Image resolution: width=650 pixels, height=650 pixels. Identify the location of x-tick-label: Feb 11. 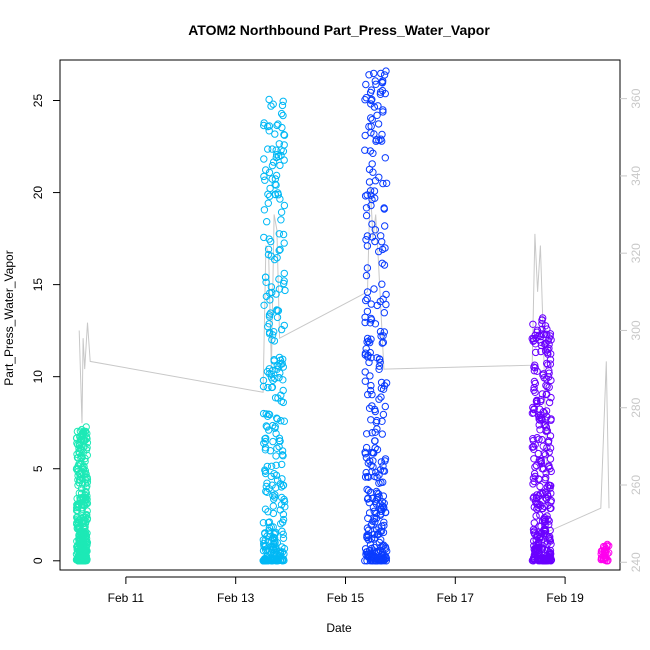
(126, 598).